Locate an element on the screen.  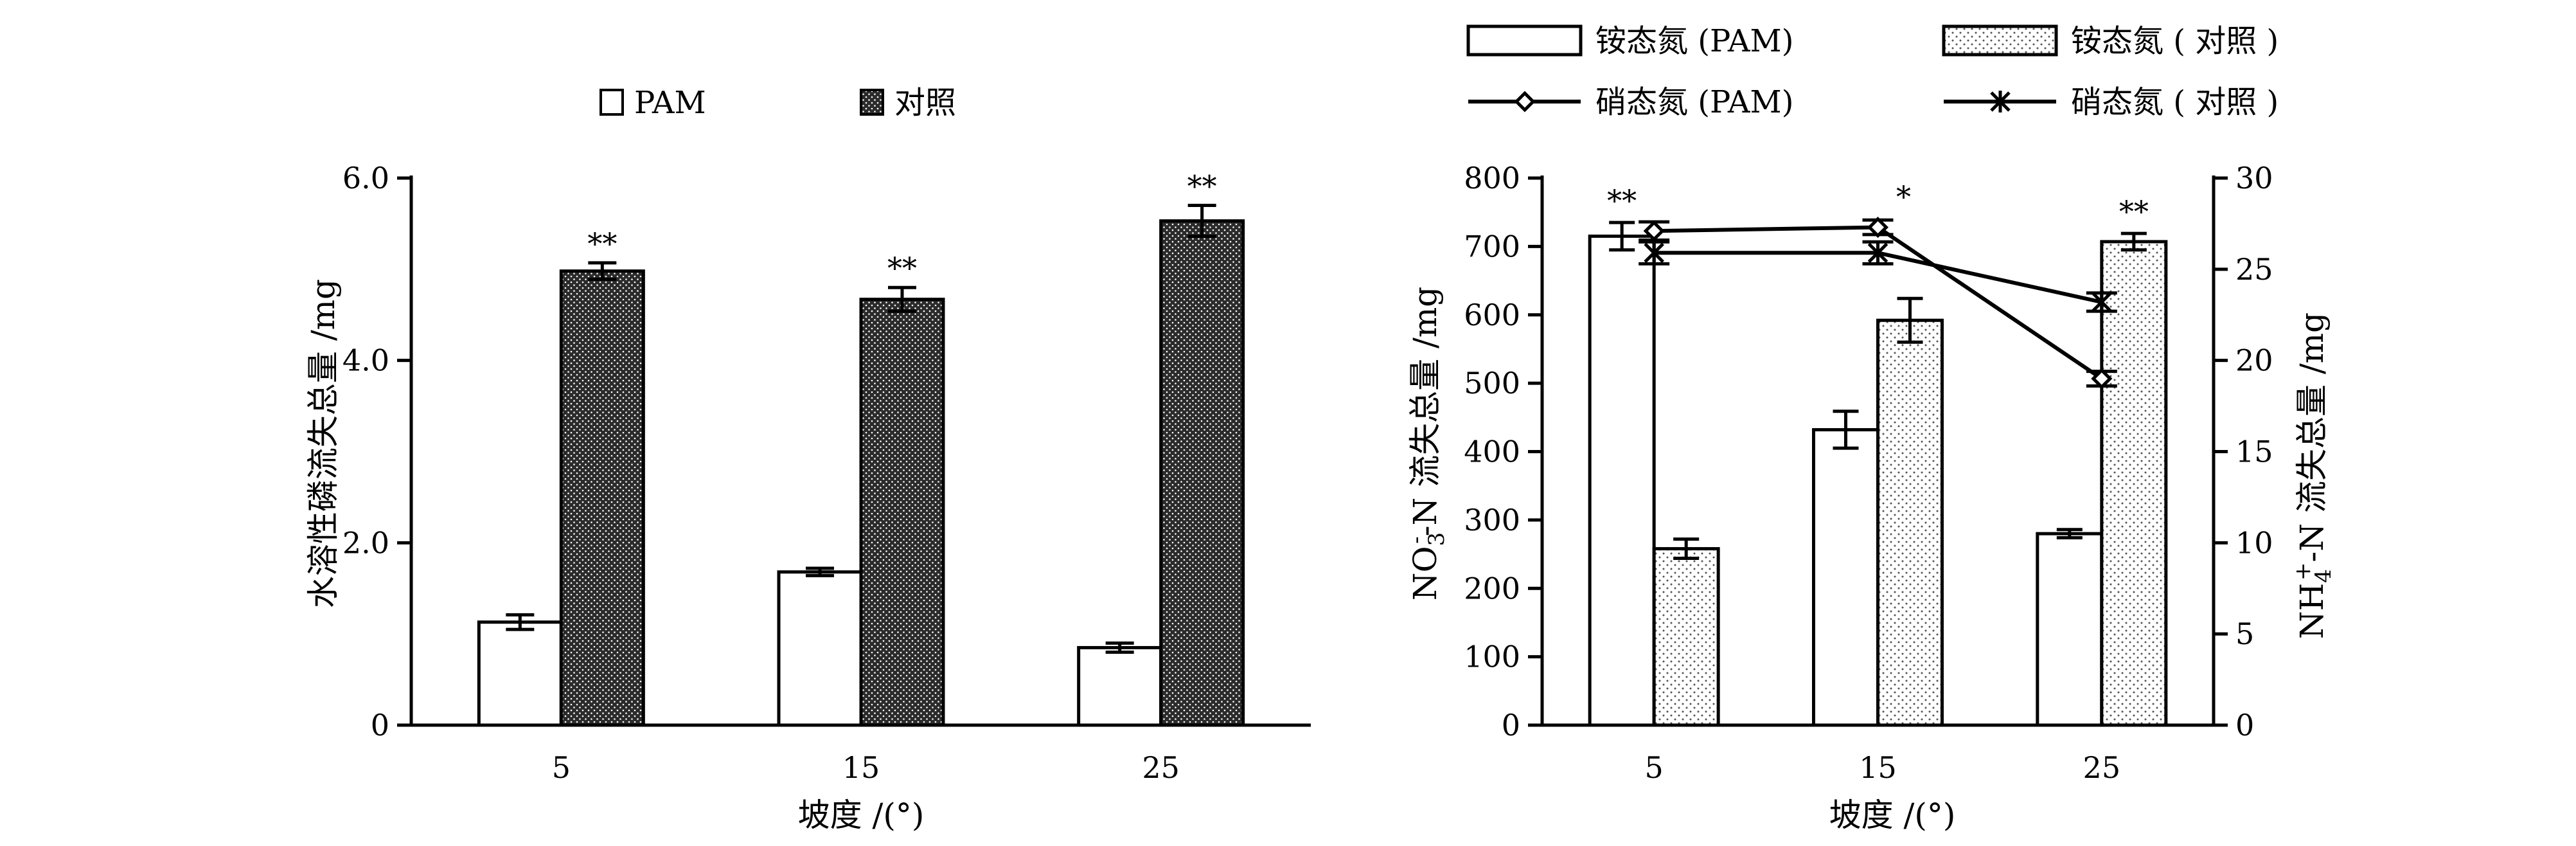
right-y-tick-label: 10 is located at coordinates (2254, 542).